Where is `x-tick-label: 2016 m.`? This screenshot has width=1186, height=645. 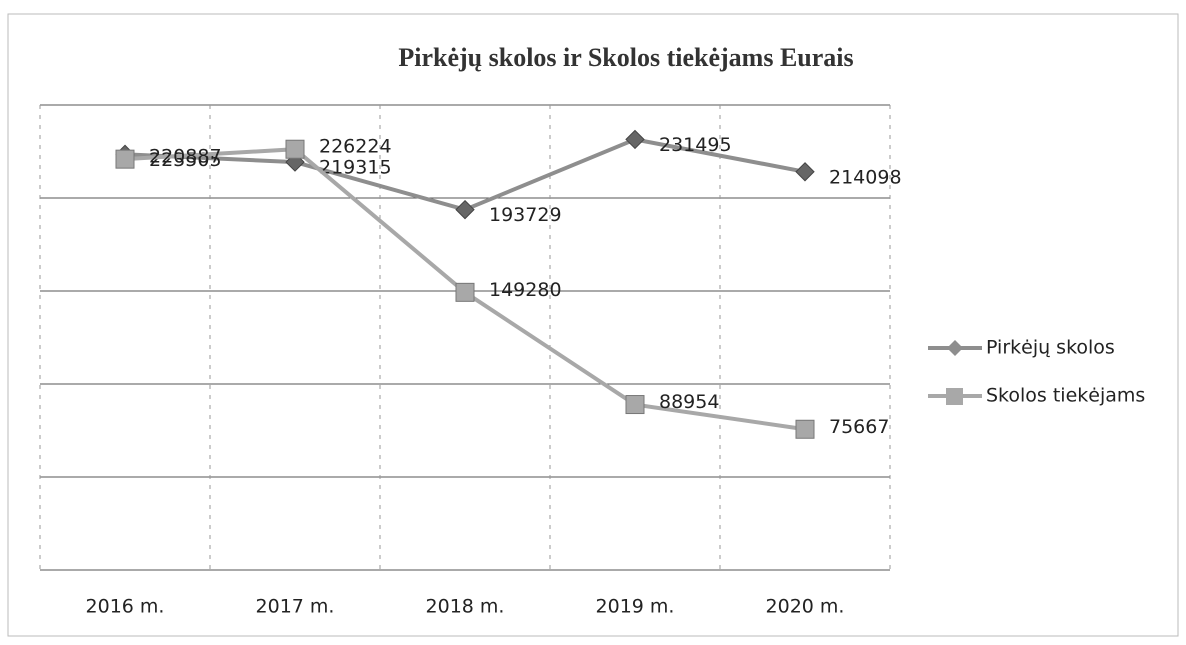
x-tick-label: 2016 m. is located at coordinates (125, 607).